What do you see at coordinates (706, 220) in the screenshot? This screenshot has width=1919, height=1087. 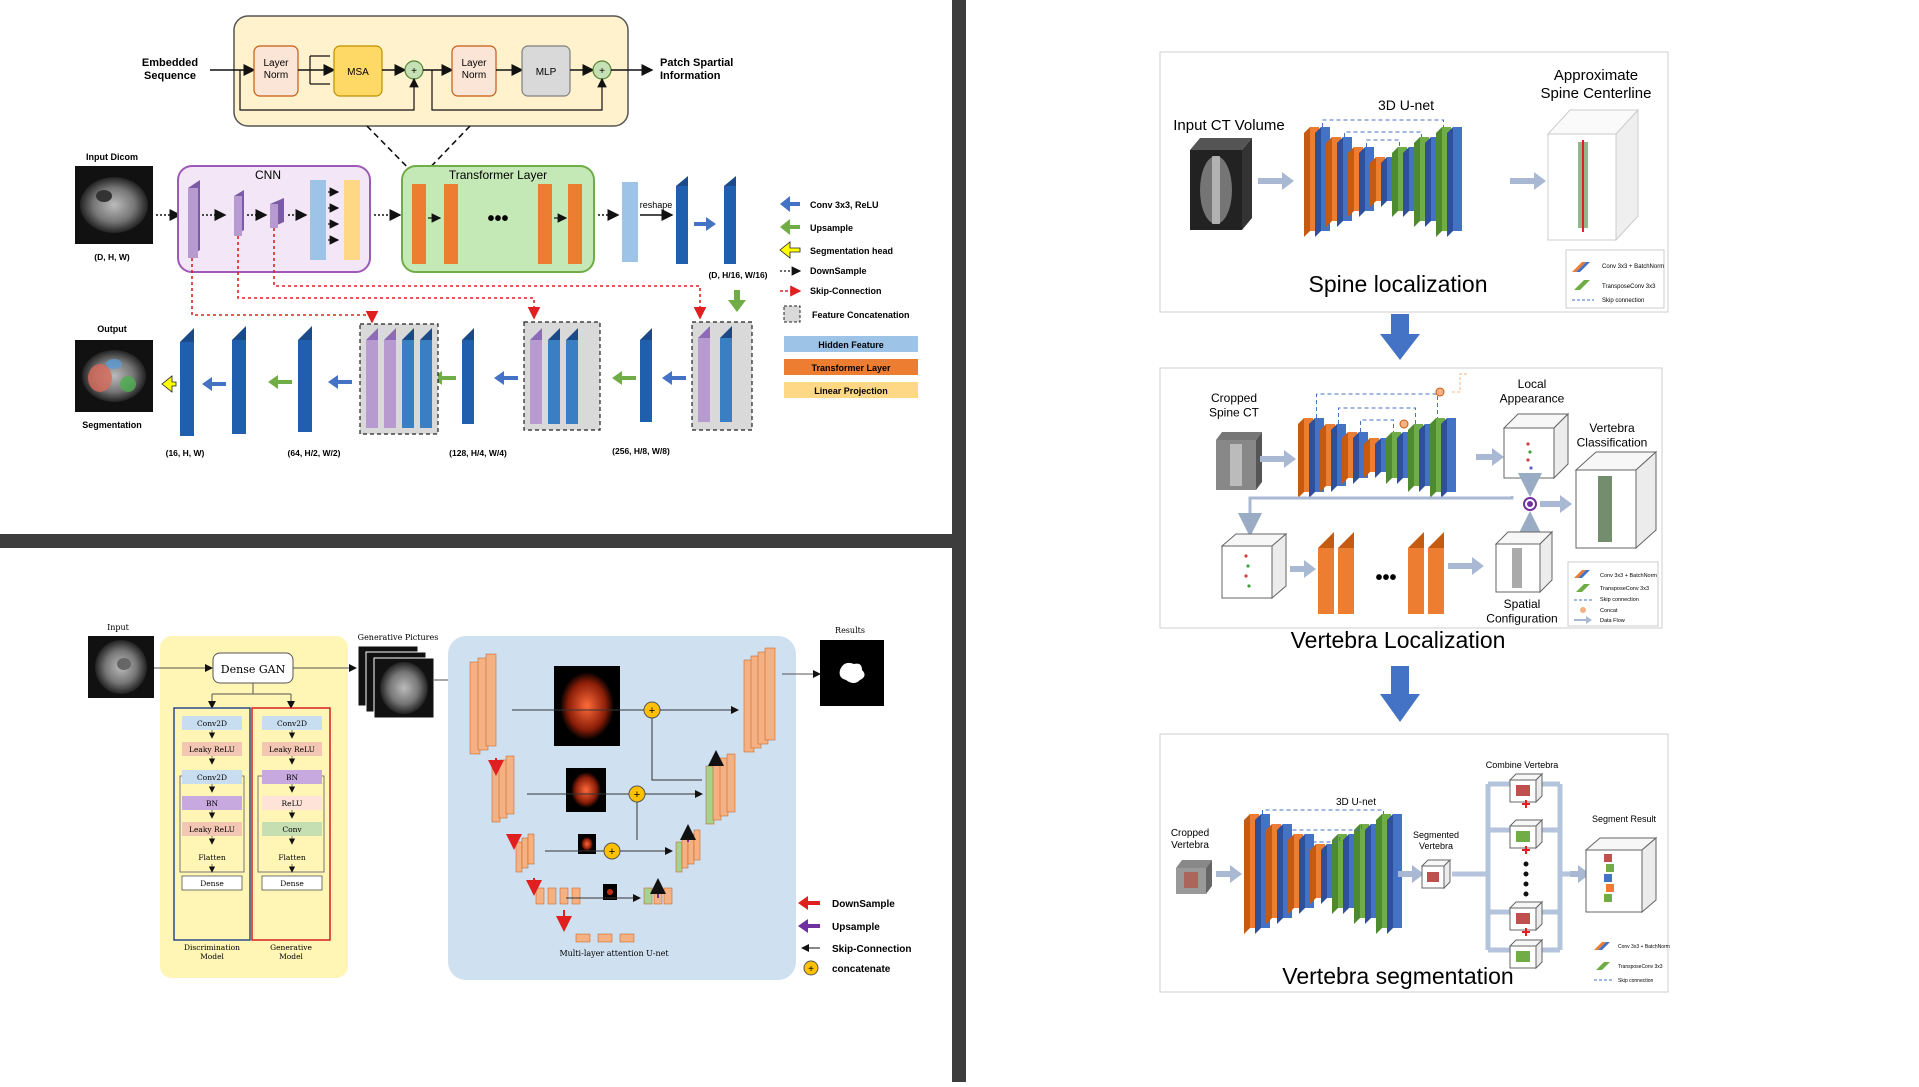 I see `bottleneck-blocks` at bounding box center [706, 220].